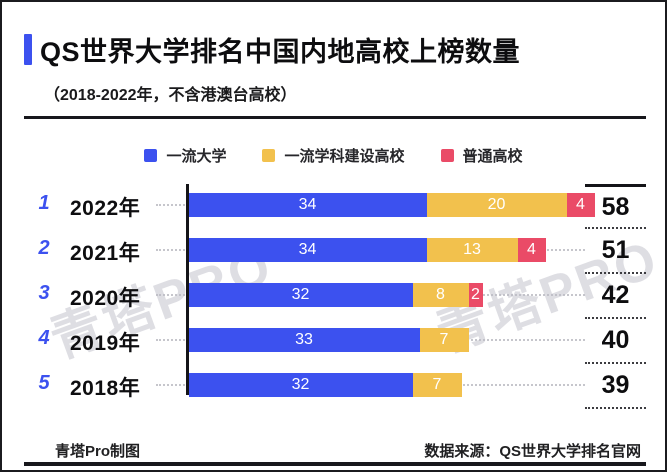  Describe the element at coordinates (44, 383) in the screenshot. I see `rank-number: 5` at that location.